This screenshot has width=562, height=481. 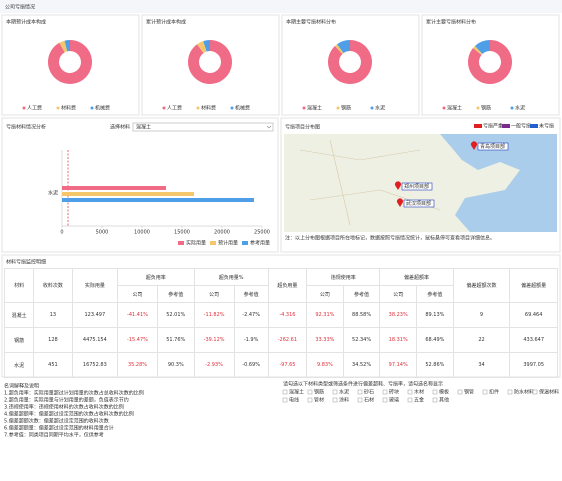 What do you see at coordinates (53, 315) in the screenshot?
I see `table-cell: 13` at bounding box center [53, 315].